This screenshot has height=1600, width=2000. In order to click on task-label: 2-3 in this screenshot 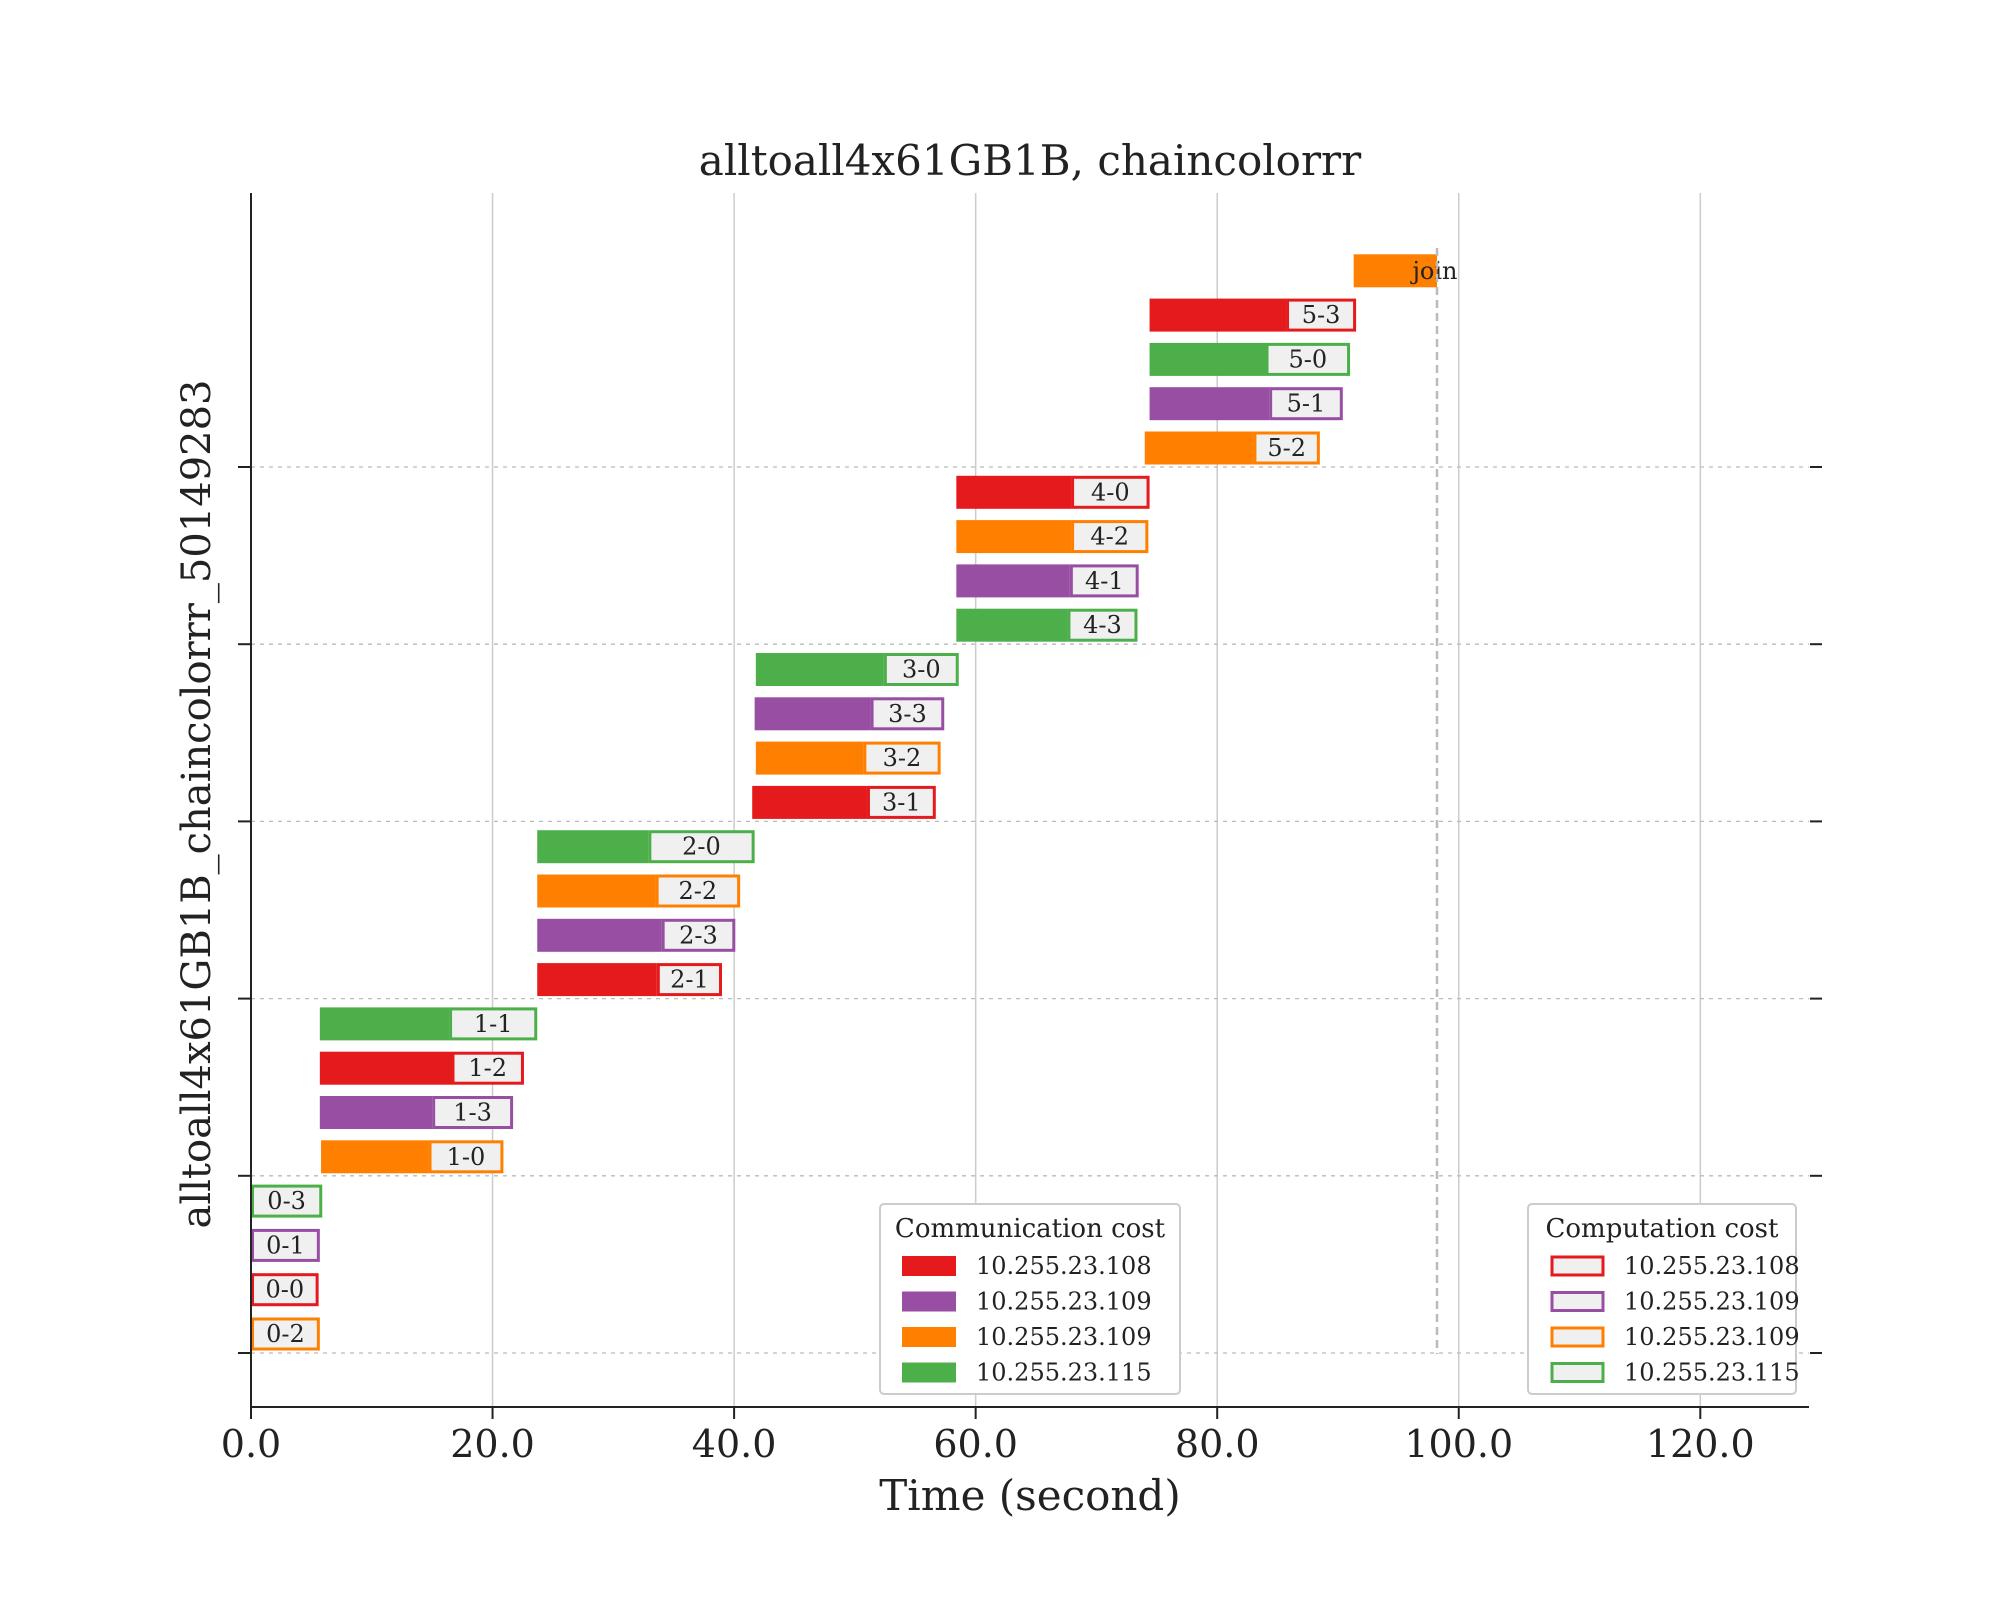, I will do `click(698, 935)`.